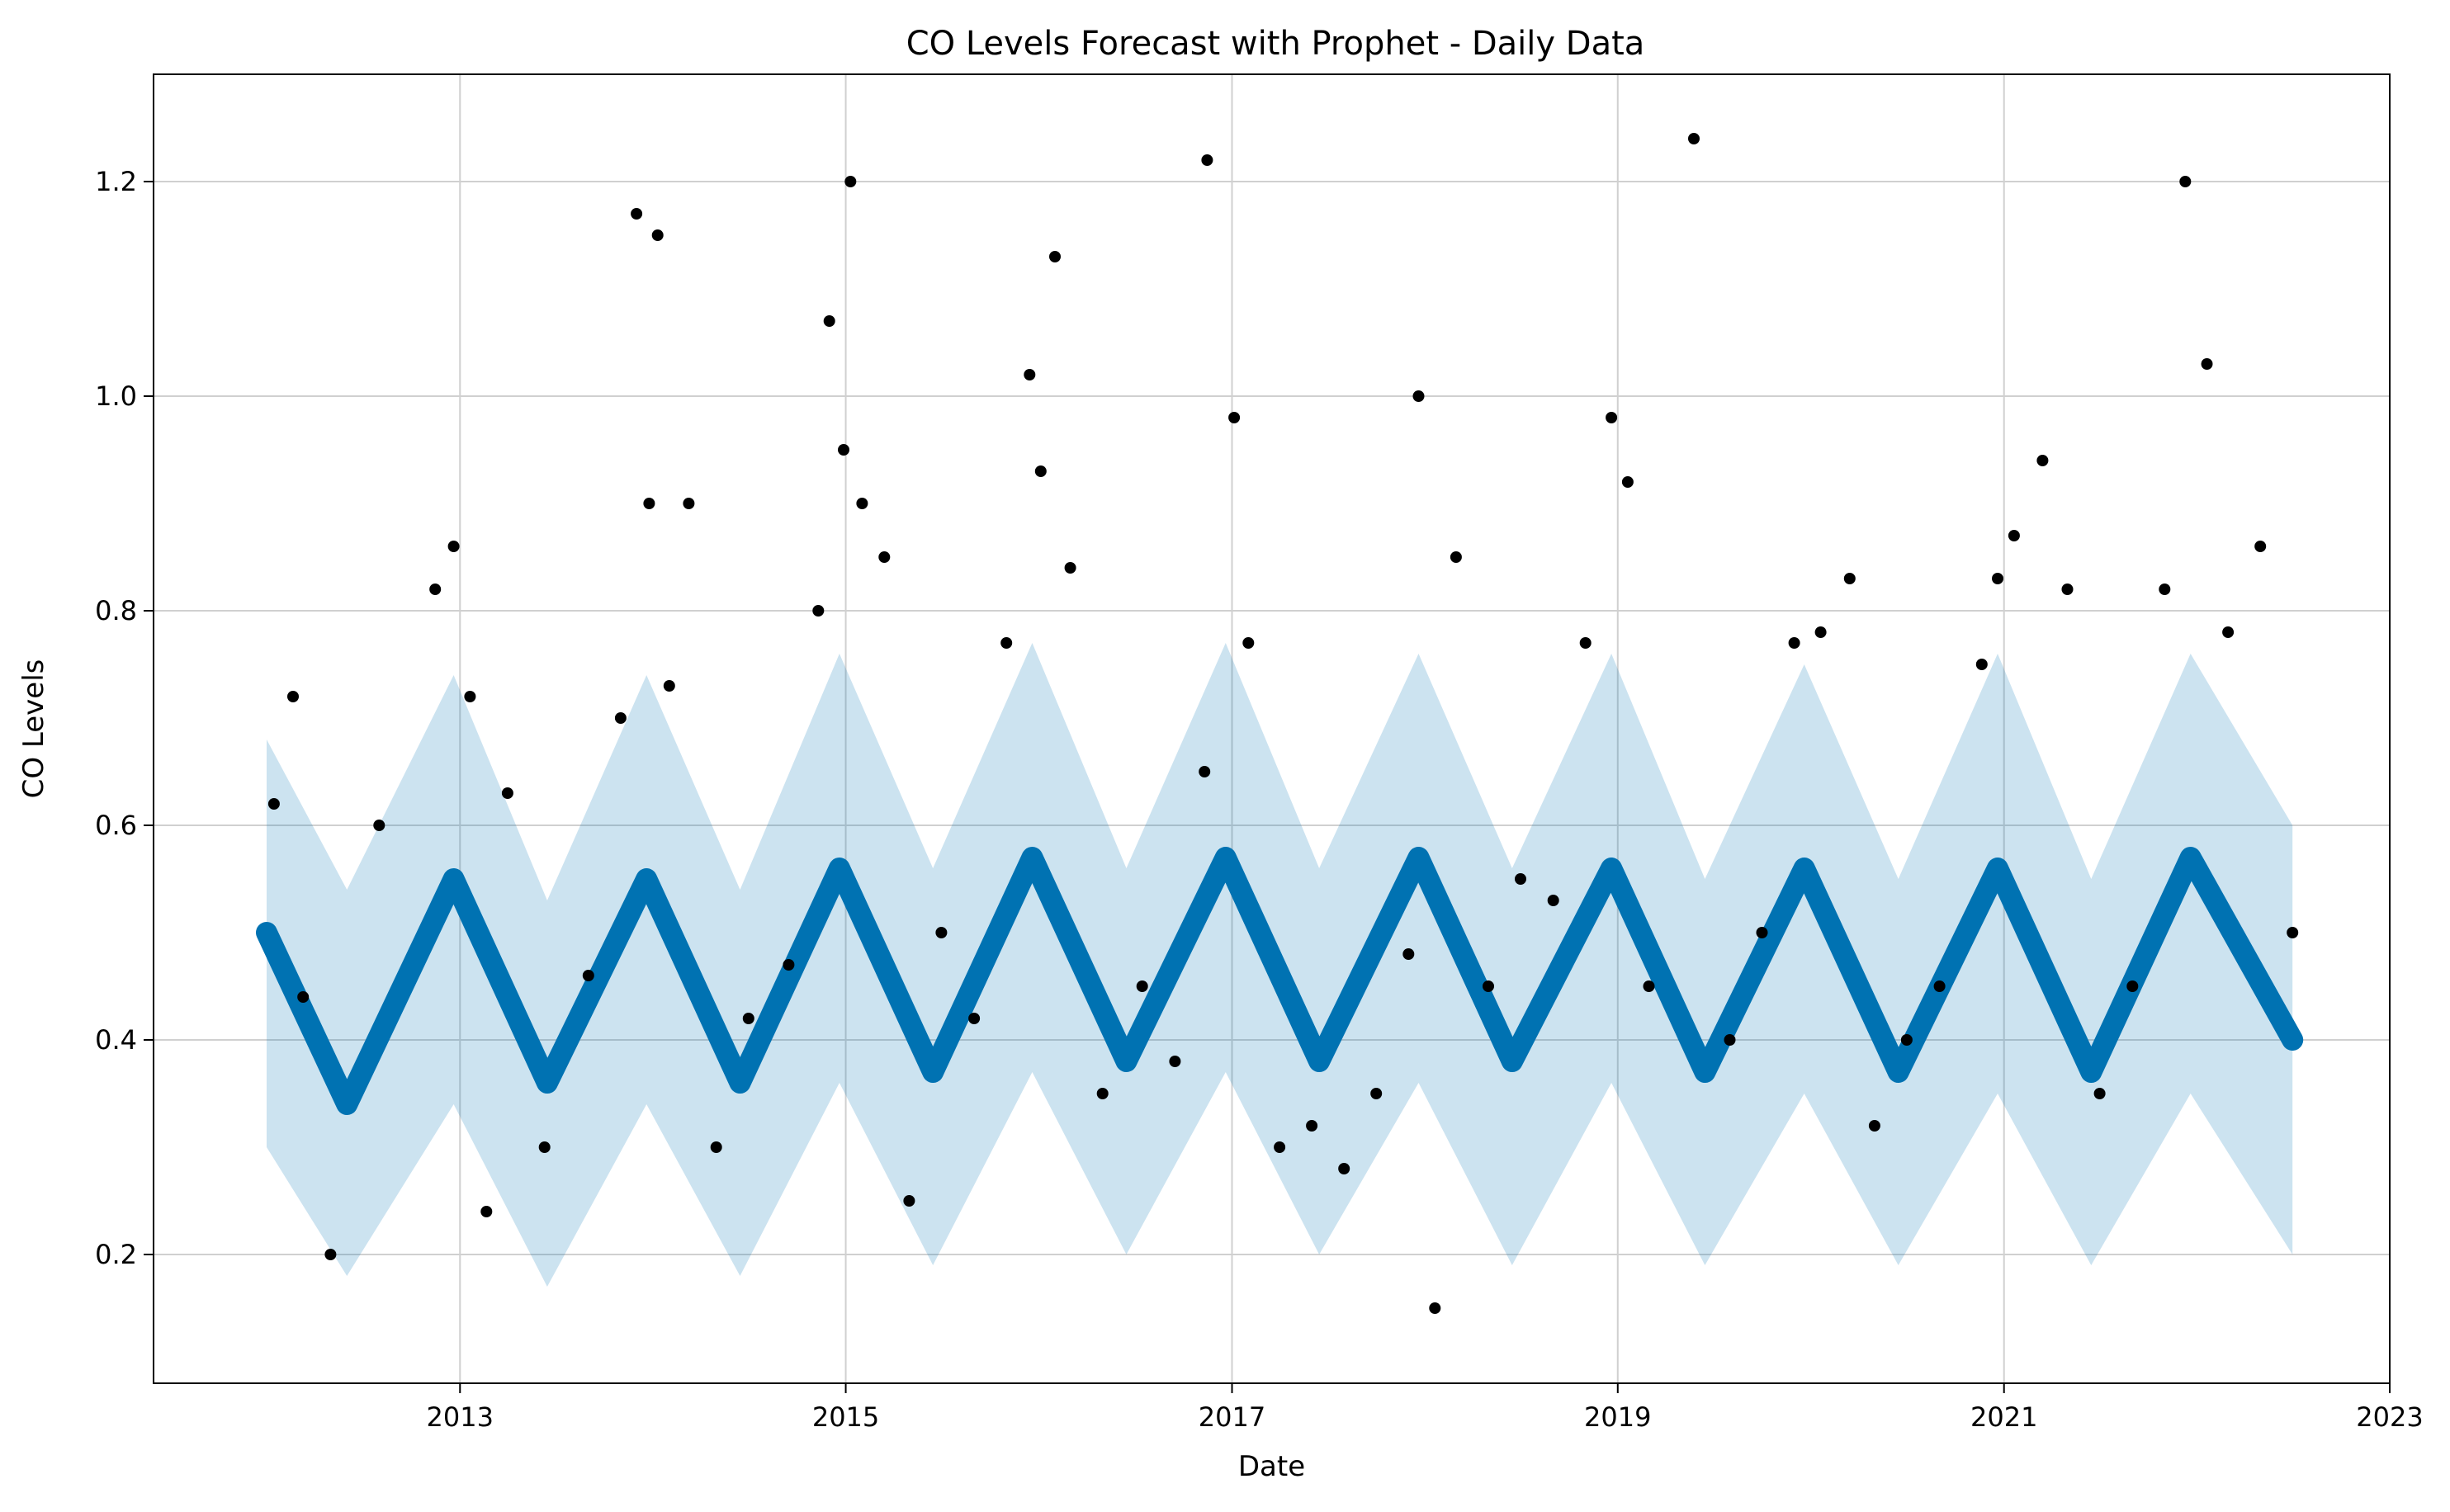  I want to click on y-tick-label: 1.2, so click(116, 181).